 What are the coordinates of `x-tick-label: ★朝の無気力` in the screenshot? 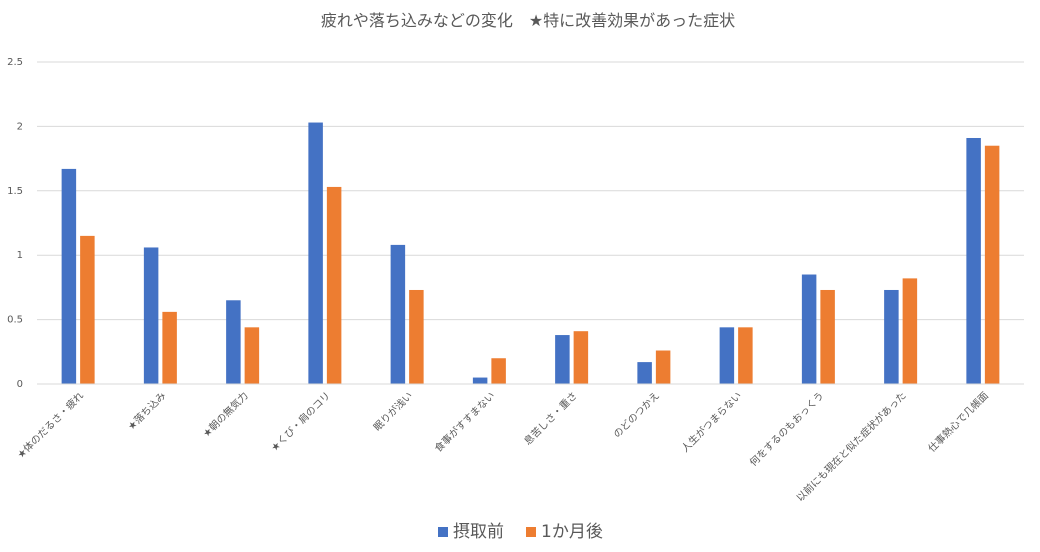 It's located at (225, 414).